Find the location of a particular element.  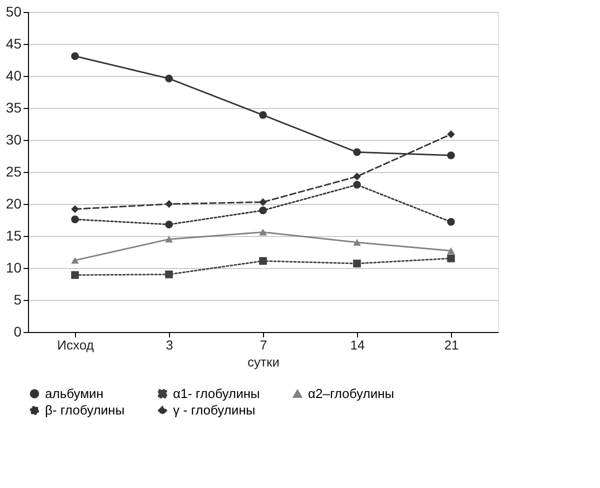

x-tick-label: 3 is located at coordinates (170, 345).